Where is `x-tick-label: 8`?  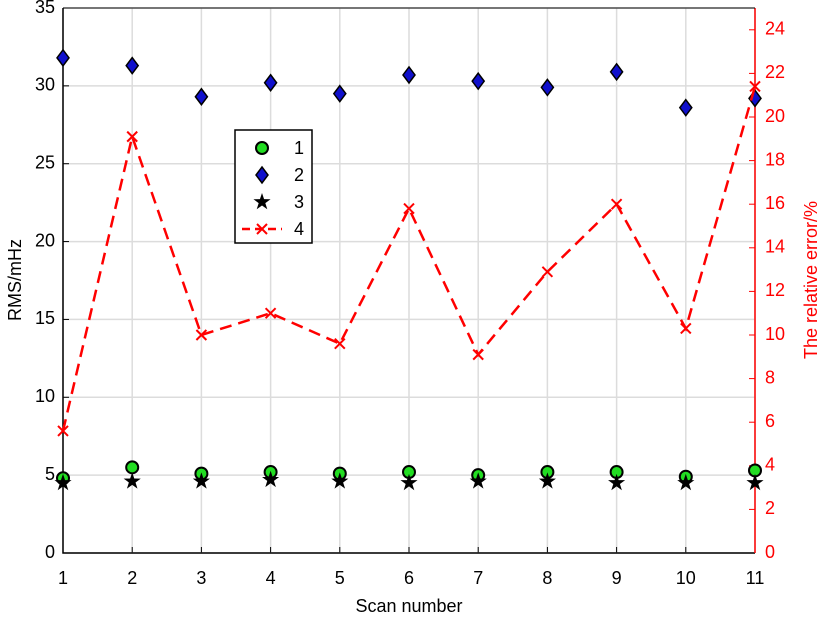 x-tick-label: 8 is located at coordinates (547, 578).